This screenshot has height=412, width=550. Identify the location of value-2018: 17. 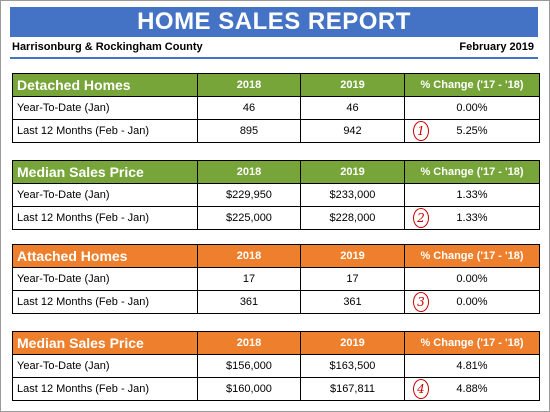
(248, 279).